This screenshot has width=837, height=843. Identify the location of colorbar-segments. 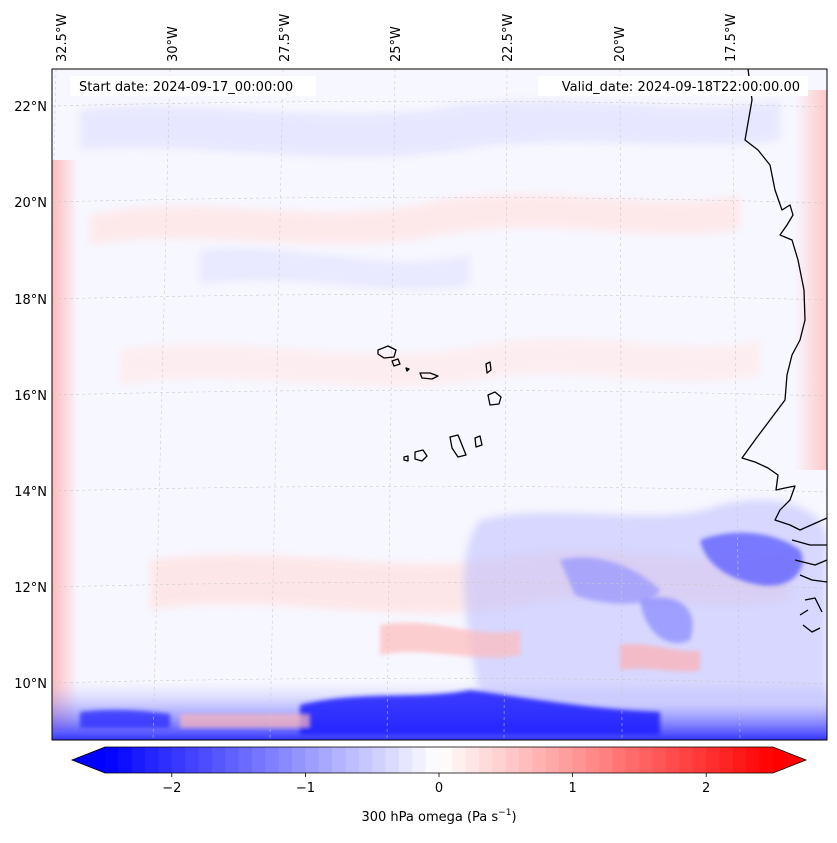
(439, 760).